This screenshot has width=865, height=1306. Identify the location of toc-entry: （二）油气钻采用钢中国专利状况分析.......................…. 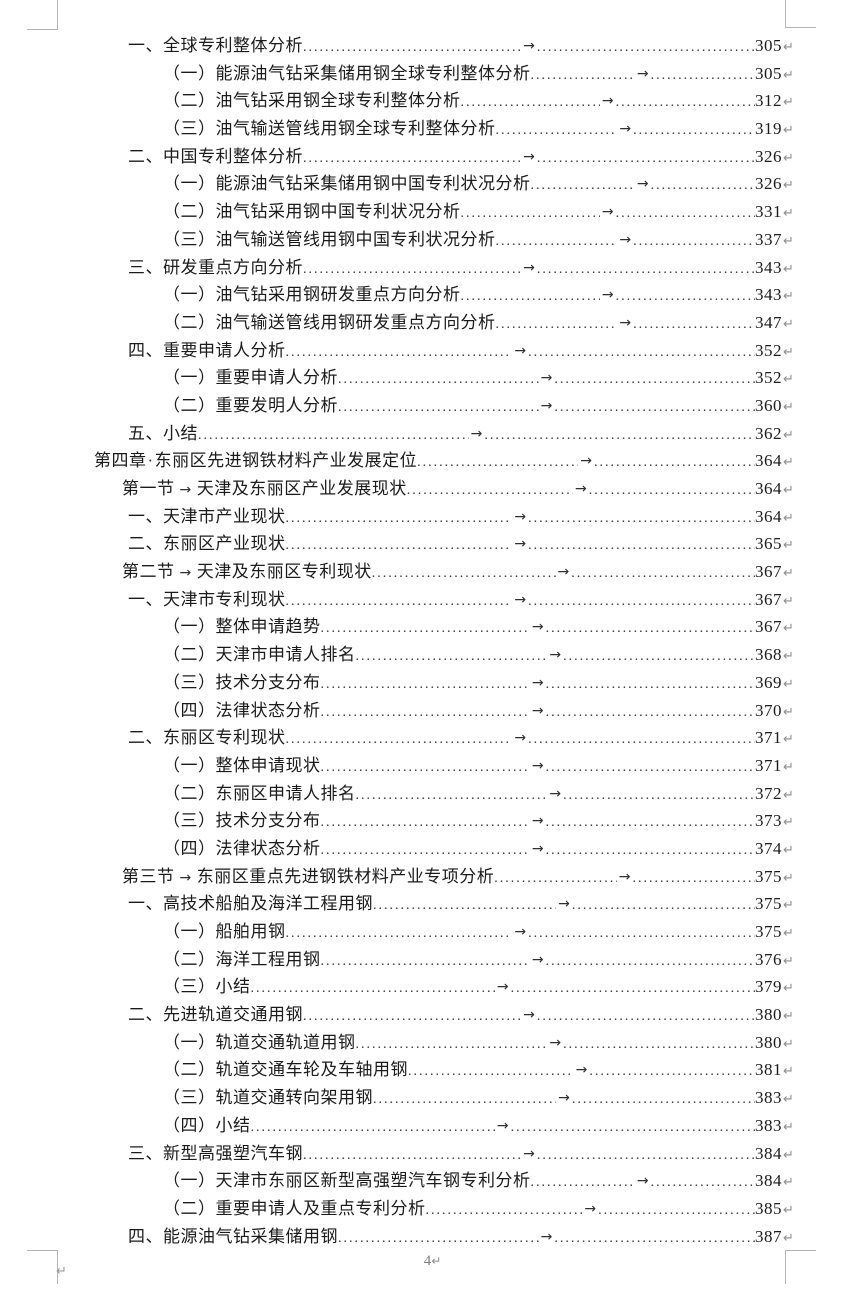
(445, 212).